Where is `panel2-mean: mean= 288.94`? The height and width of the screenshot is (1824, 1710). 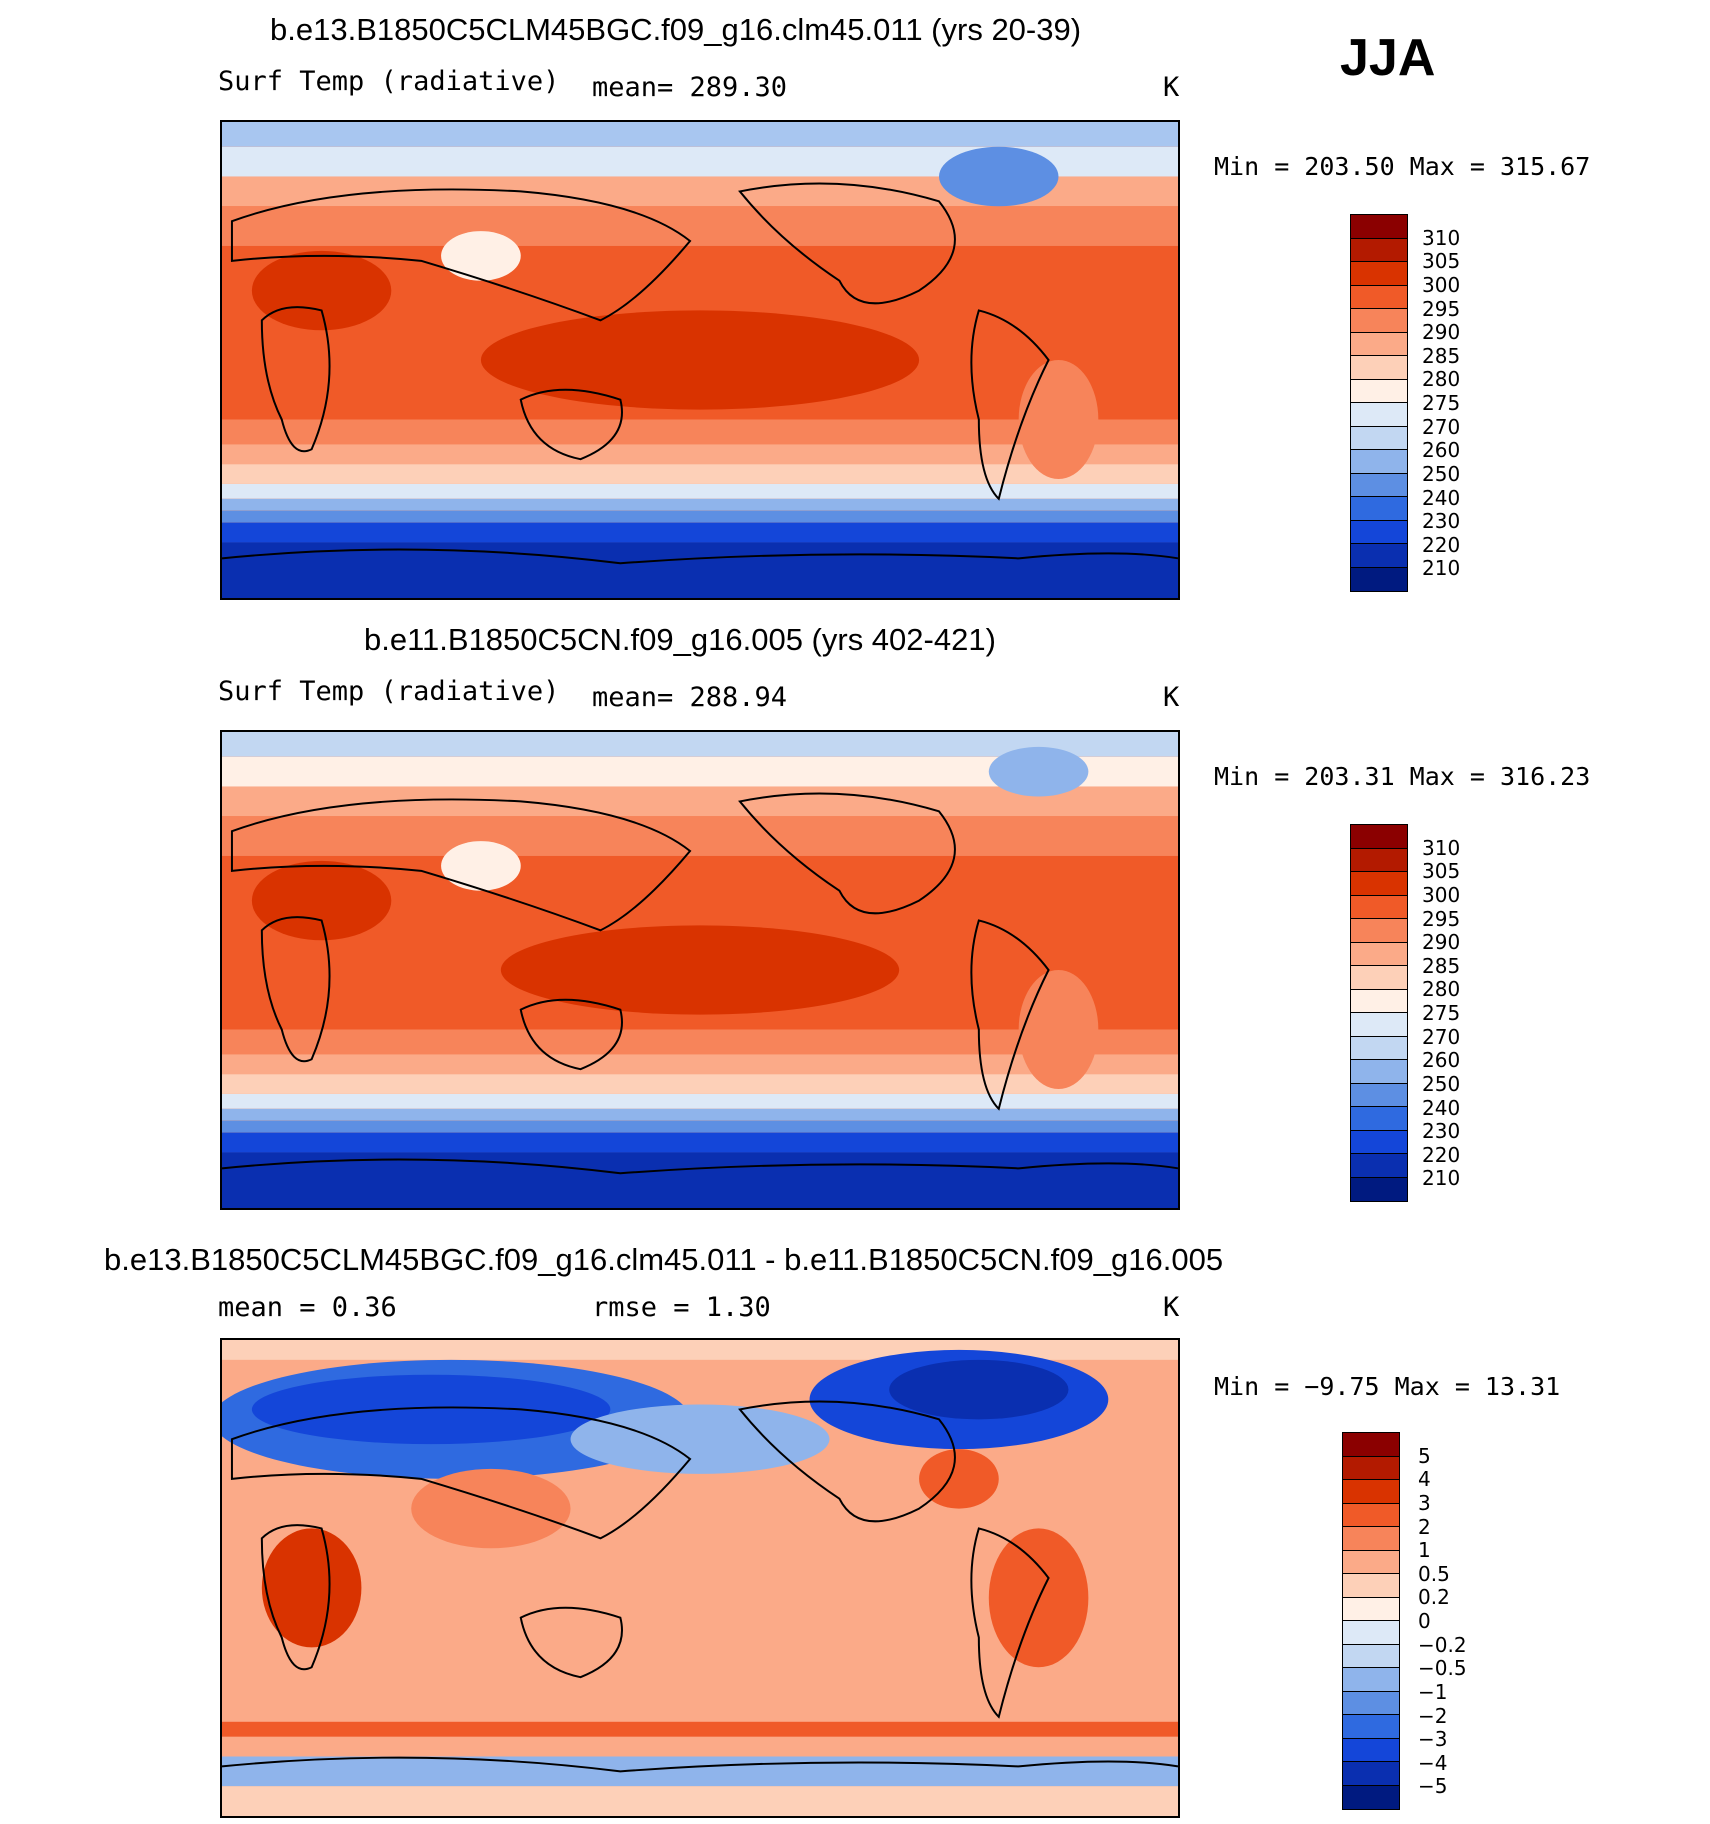 panel2-mean: mean= 288.94 is located at coordinates (690, 697).